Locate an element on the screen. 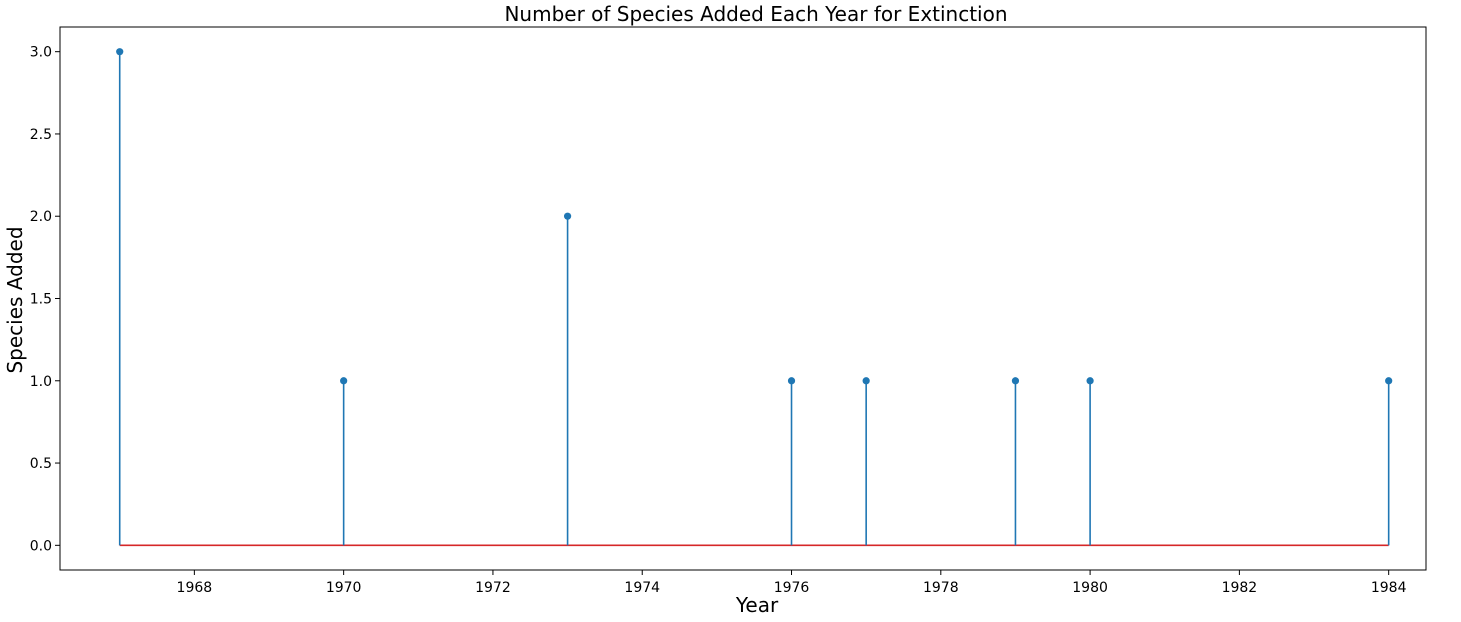  x-tick-label: 1984 is located at coordinates (1389, 588).